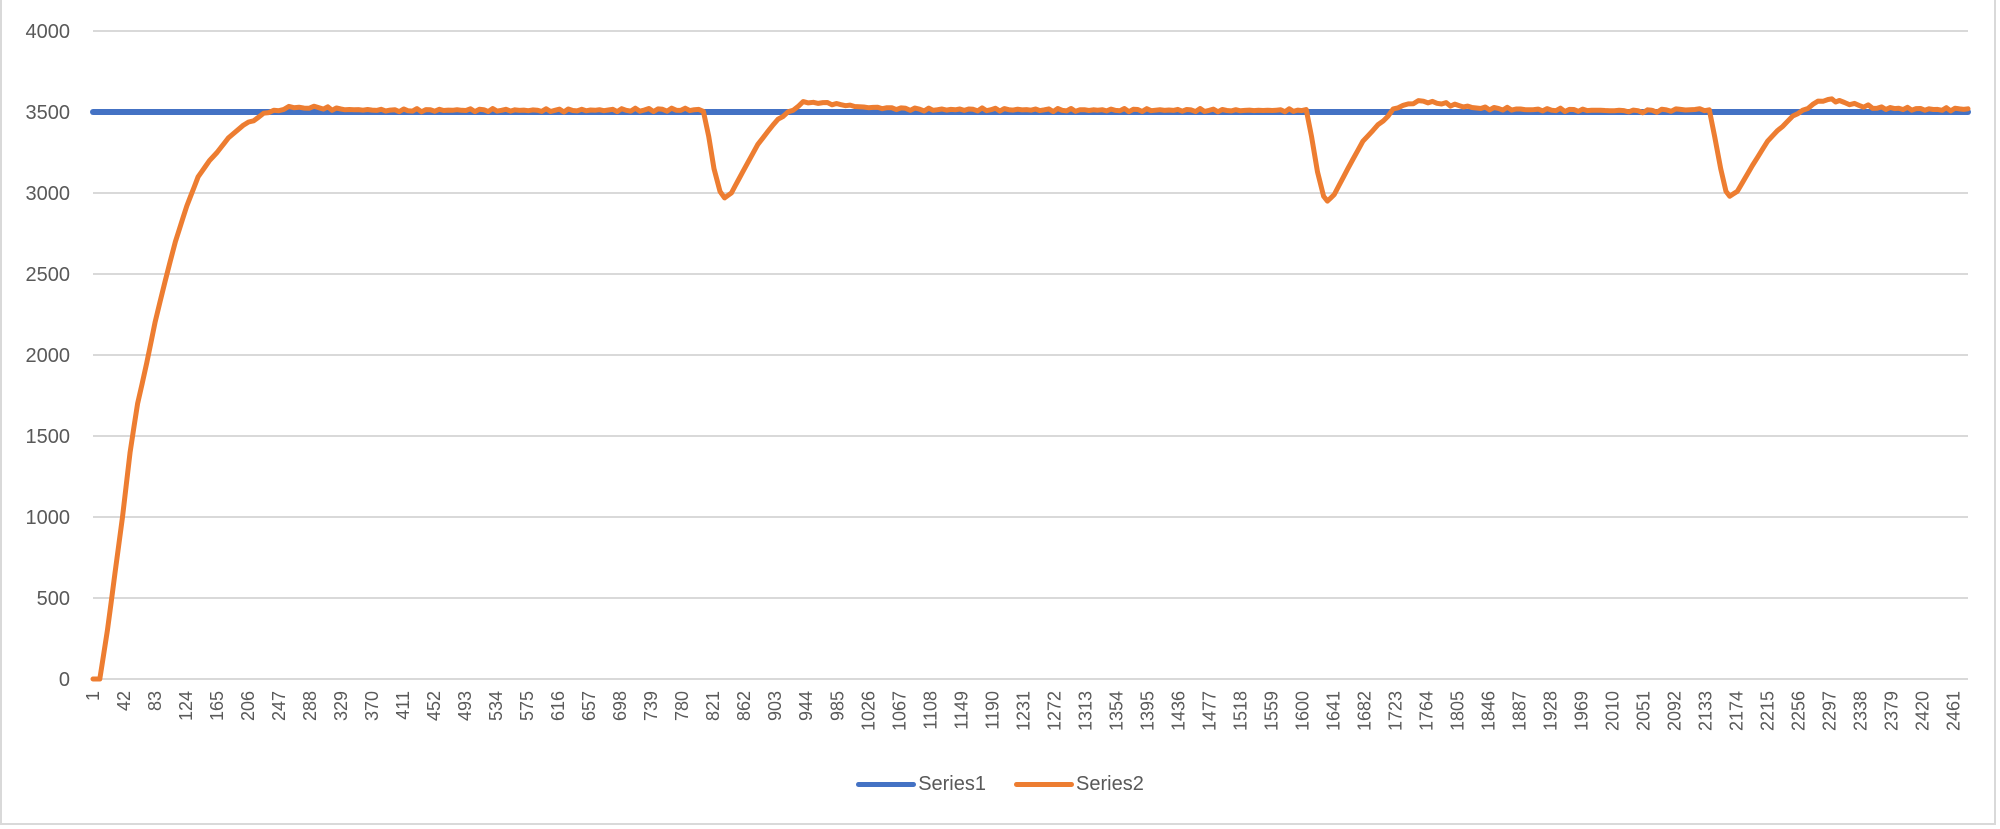 Image resolution: width=2000 pixels, height=829 pixels. What do you see at coordinates (1519, 711) in the screenshot?
I see `x-tick-label: 1887` at bounding box center [1519, 711].